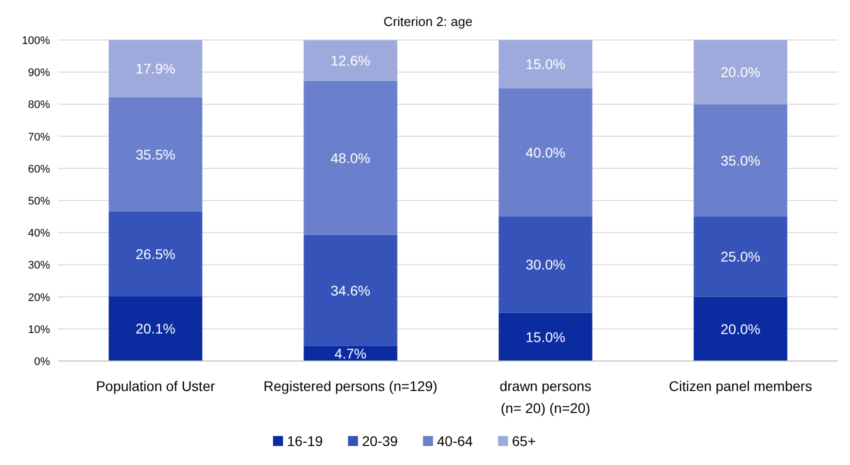  Describe the element at coordinates (39, 105) in the screenshot. I see `y-tick-label: 80%` at that location.